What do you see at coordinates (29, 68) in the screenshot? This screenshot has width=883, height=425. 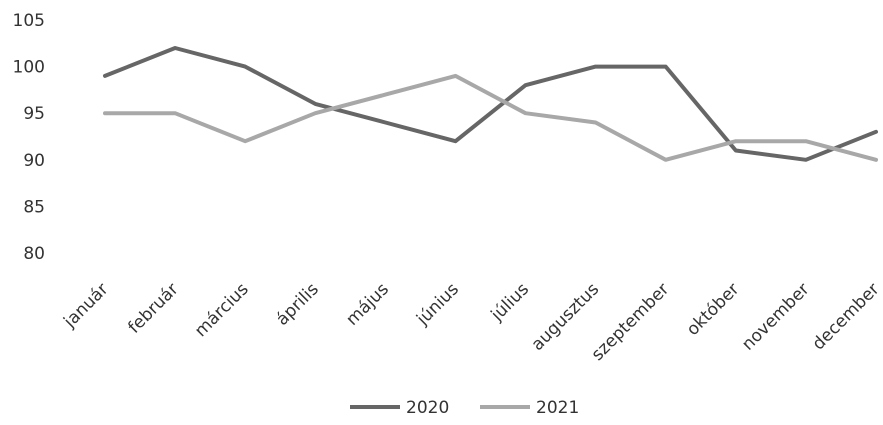 I see `y-tick-label: 100` at bounding box center [29, 68].